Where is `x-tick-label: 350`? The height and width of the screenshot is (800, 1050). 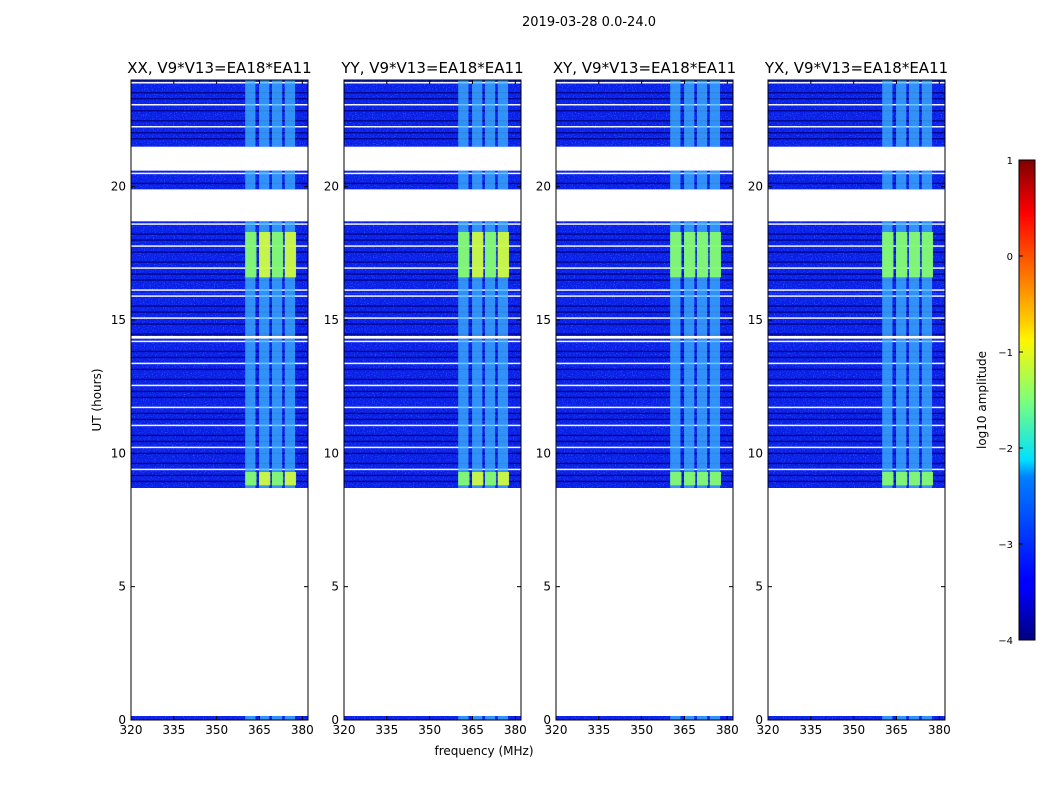
x-tick-label: 350 is located at coordinates (216, 730).